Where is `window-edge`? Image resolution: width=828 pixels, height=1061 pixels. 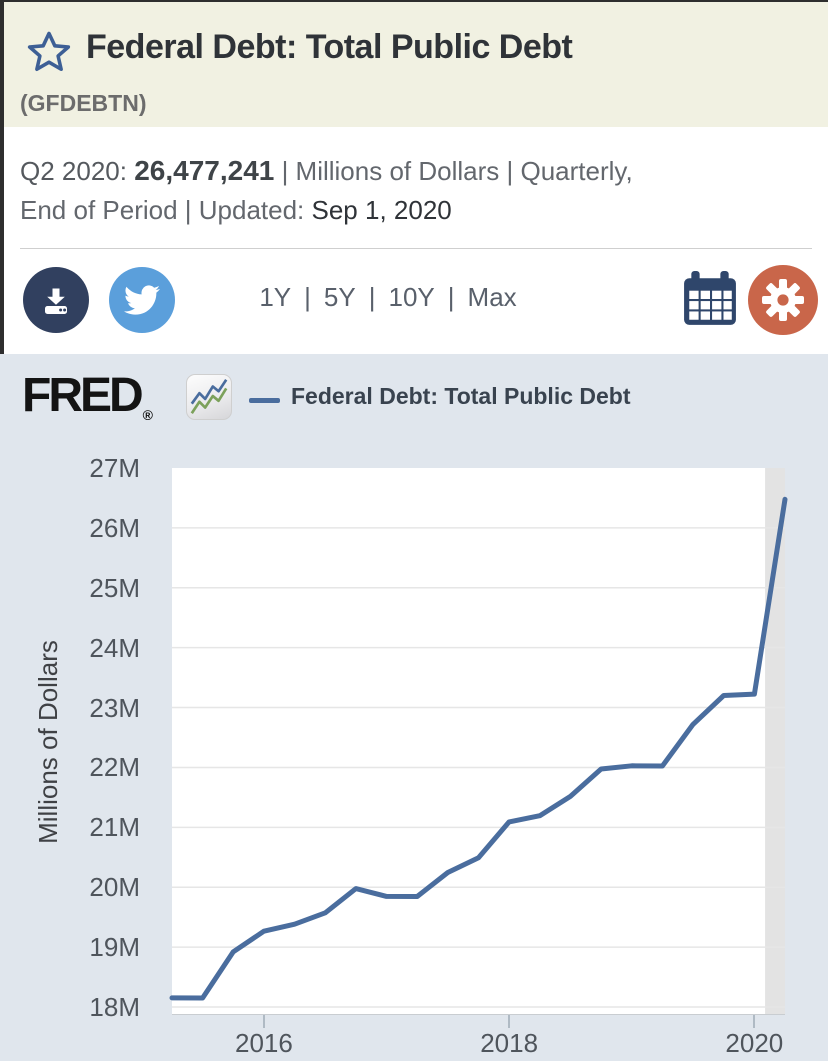
window-edge is located at coordinates (2, 178).